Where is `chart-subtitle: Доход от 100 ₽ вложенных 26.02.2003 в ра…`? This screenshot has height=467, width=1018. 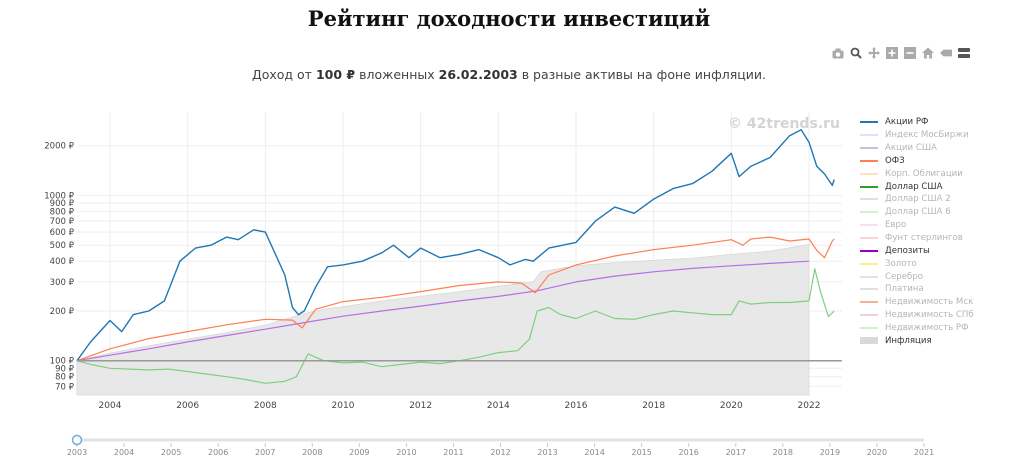
chart-subtitle: Доход от 100 ₽ вложенных 26.02.2003 в ра… is located at coordinates (509, 74).